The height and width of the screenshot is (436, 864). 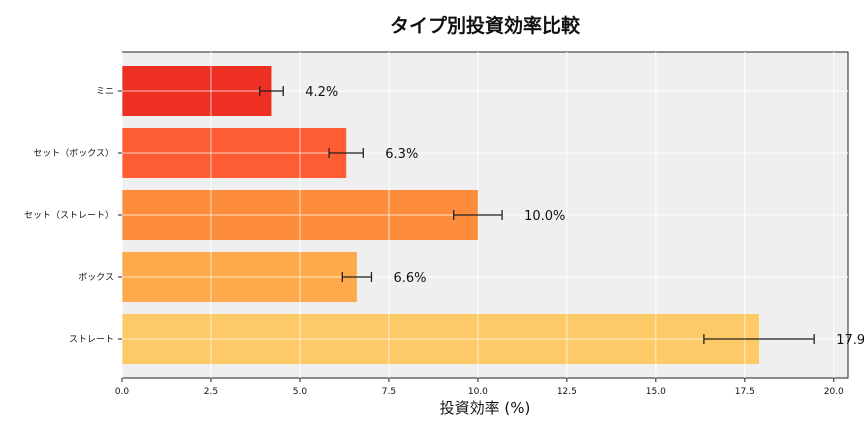 I want to click on y-tick-label: セット（ストレート）, so click(x=69, y=215).